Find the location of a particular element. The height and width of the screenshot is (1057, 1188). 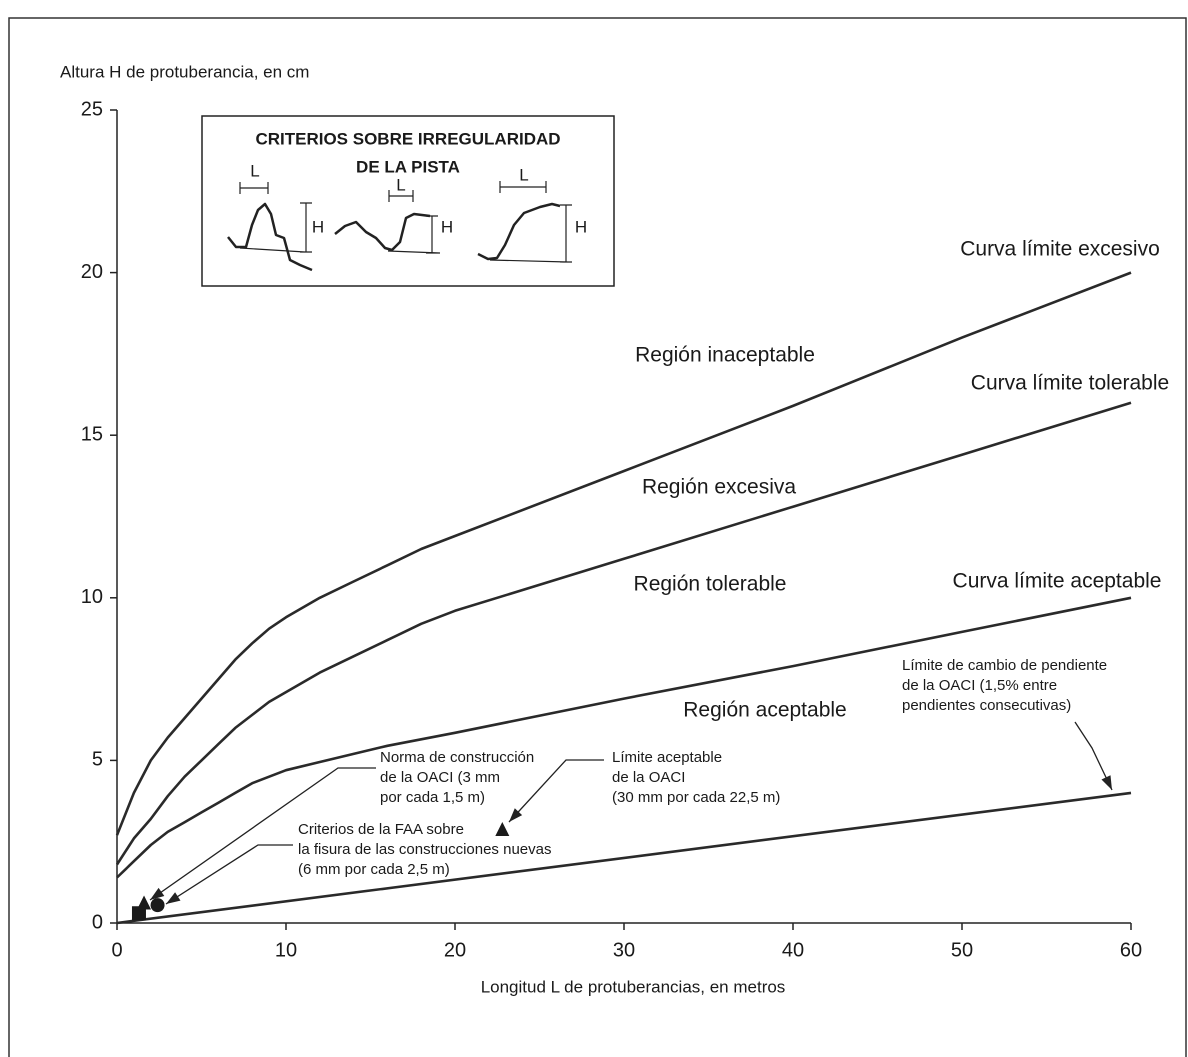

inset is located at coordinates (408, 201).